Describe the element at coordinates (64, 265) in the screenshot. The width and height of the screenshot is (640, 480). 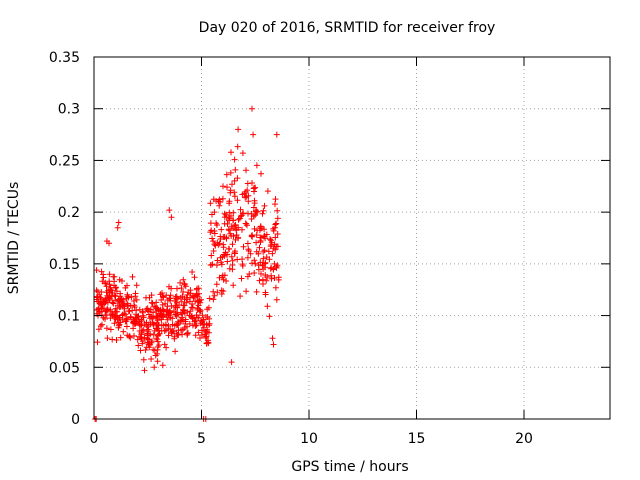
I see `y-tick-label: 0.15` at that location.